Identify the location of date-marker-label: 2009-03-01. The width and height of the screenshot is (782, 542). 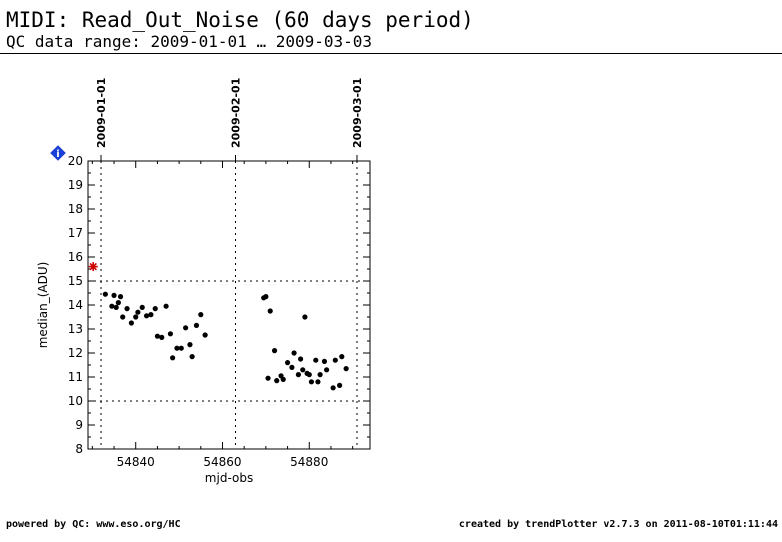
(357, 113).